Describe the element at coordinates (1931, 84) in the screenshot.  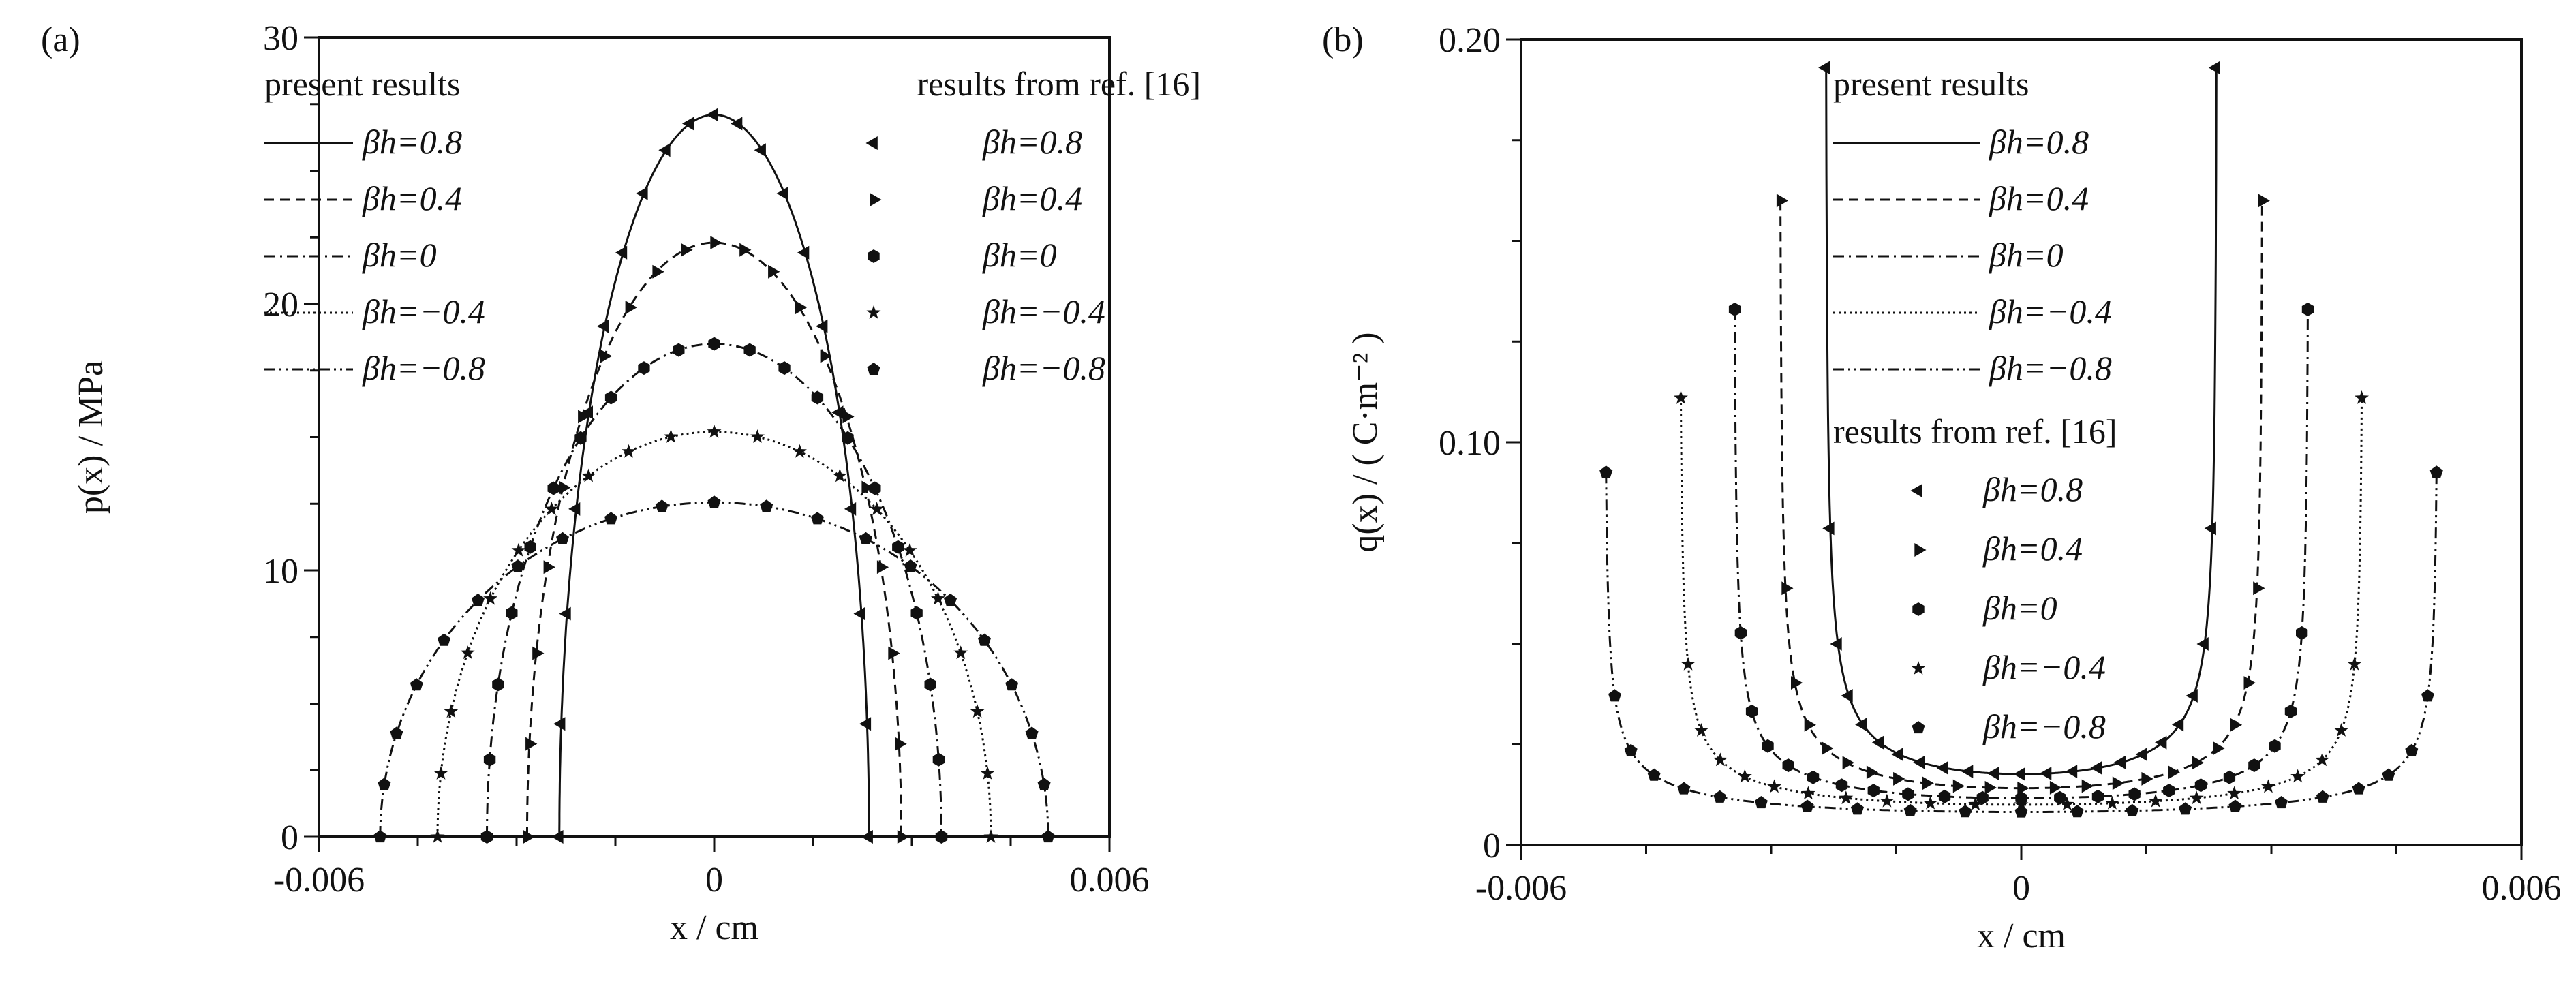
I see `legend-title-present: present results` at that location.